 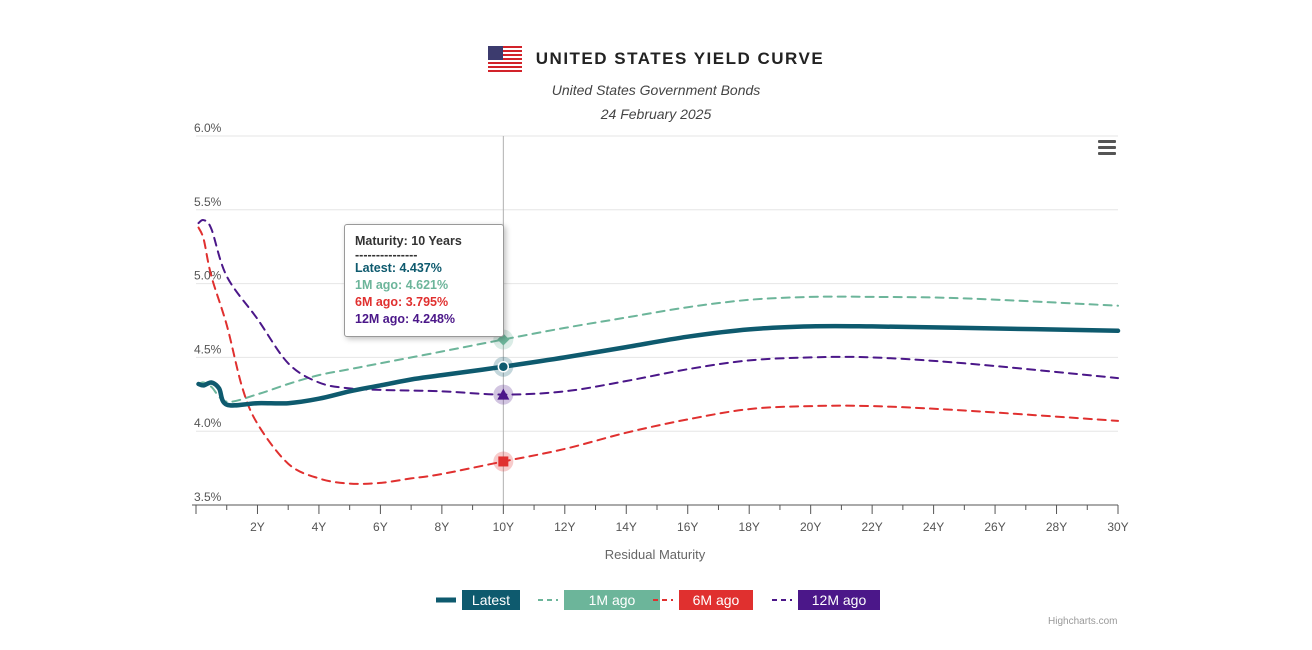 I want to click on y-tick-label: 6.0%, so click(x=208, y=128).